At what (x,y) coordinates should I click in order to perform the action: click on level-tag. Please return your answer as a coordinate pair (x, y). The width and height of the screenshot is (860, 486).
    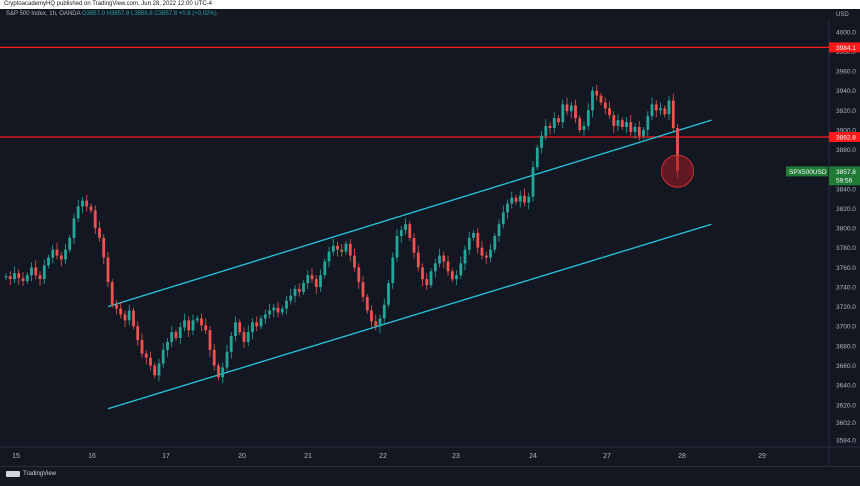
    Looking at the image, I should click on (844, 137).